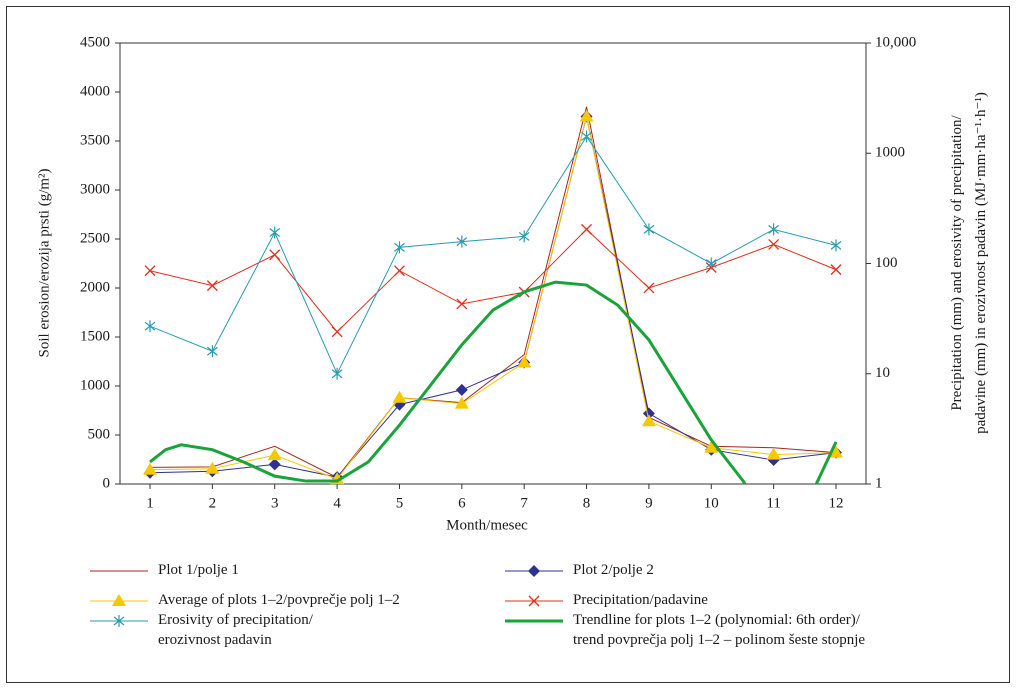  Describe the element at coordinates (150, 503) in the screenshot. I see `x-tick-label: 1` at that location.